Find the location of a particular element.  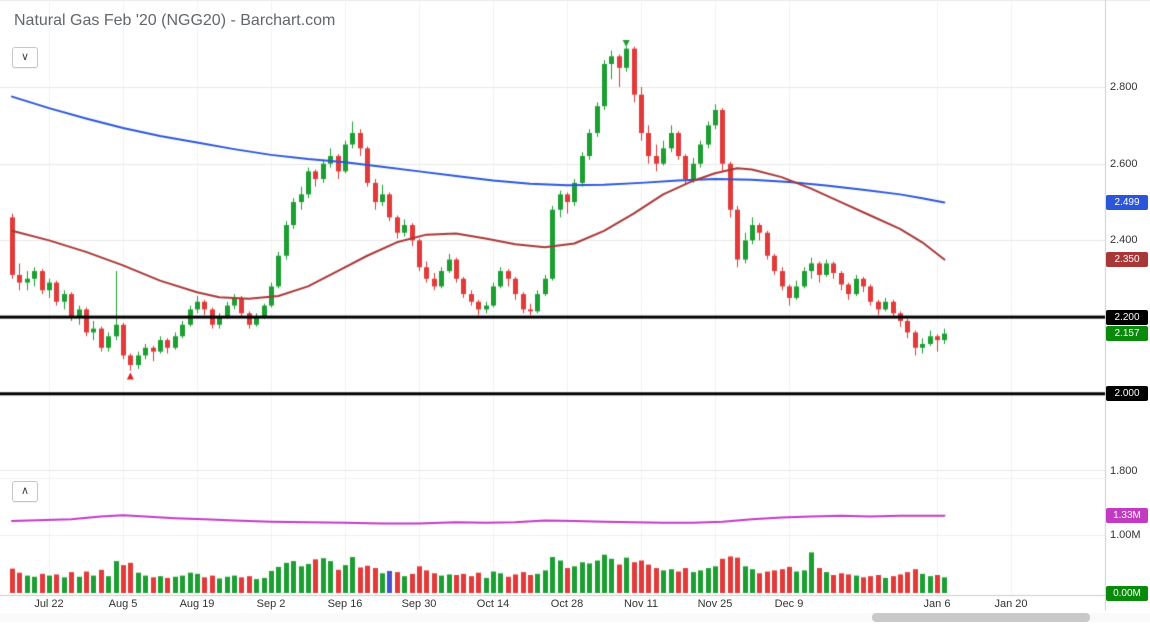

date-axis-tick-label: Aug 5 is located at coordinates (123, 604).